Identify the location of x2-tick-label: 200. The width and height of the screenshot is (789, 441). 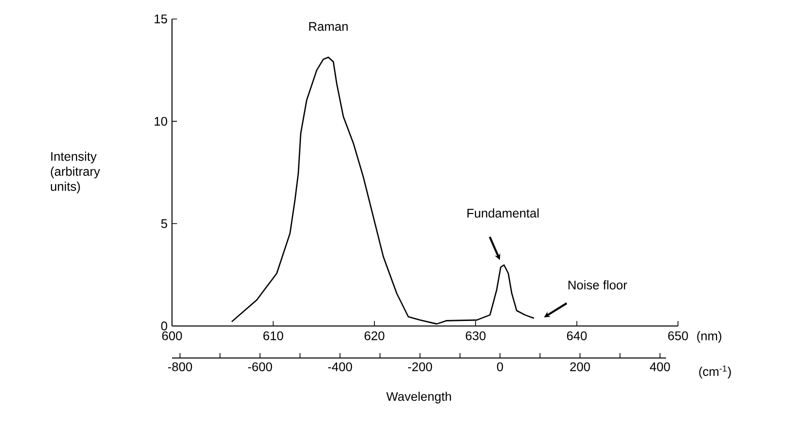
(580, 367).